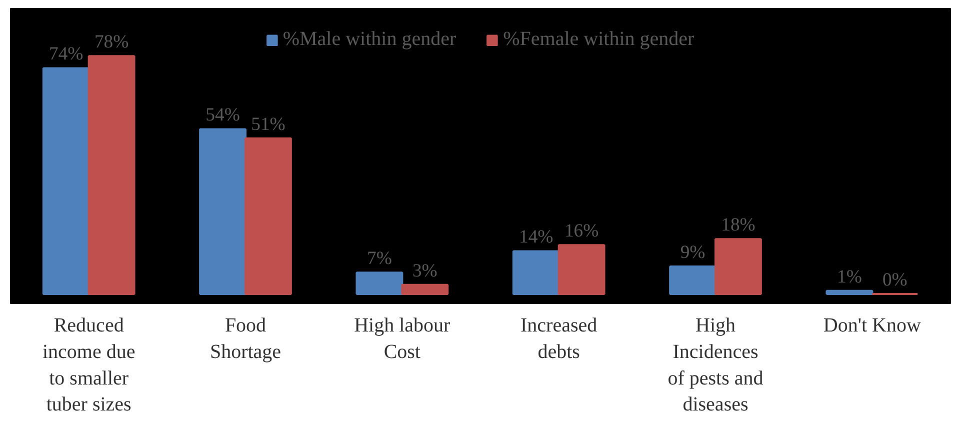  What do you see at coordinates (849, 277) in the screenshot?
I see `data-label: 1%` at bounding box center [849, 277].